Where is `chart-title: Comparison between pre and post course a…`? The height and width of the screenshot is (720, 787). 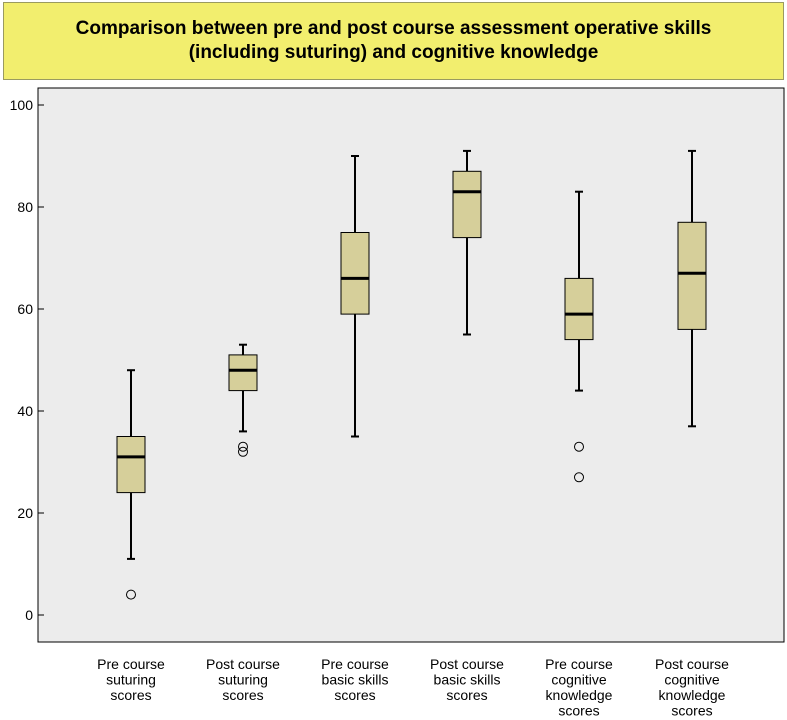
chart-title: Comparison between pre and post course a… is located at coordinates (393, 41).